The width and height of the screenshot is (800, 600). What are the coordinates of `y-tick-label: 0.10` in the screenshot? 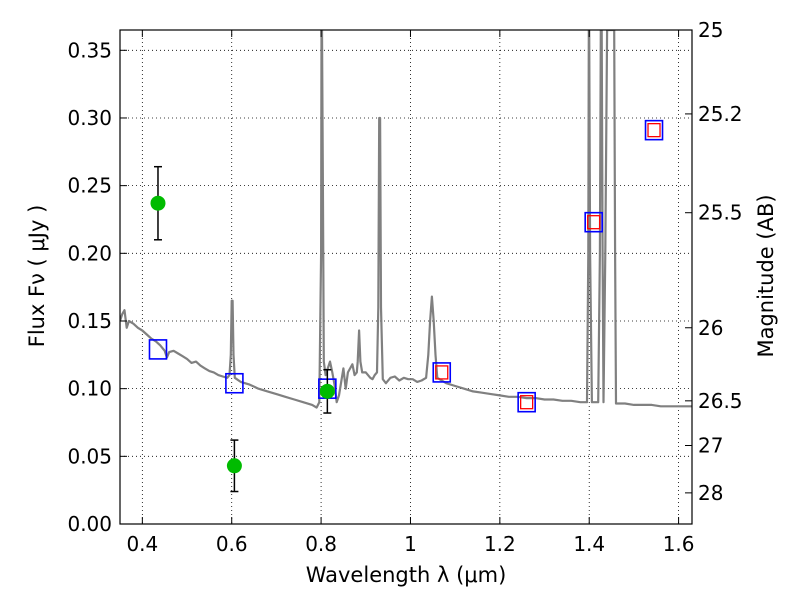 It's located at (89, 389).